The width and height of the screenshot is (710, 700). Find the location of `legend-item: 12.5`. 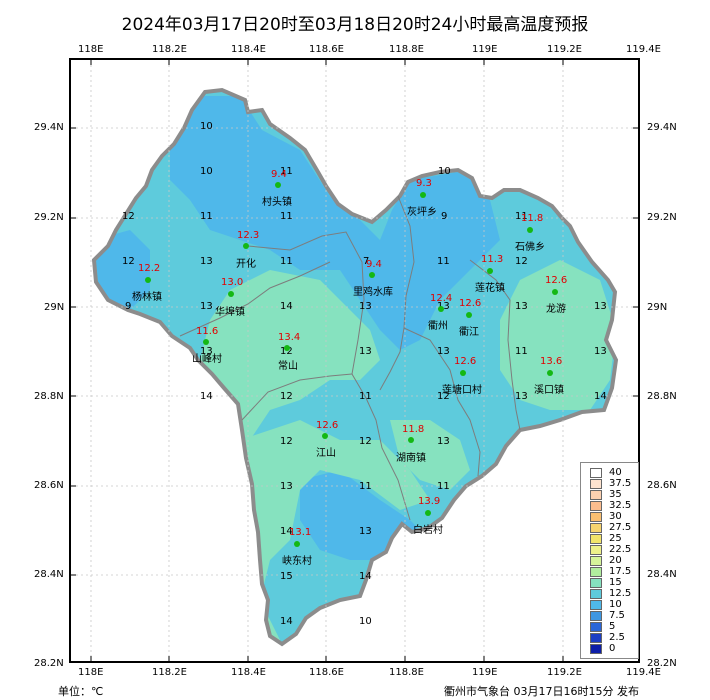

legend-item: 12.5 is located at coordinates (612, 593).